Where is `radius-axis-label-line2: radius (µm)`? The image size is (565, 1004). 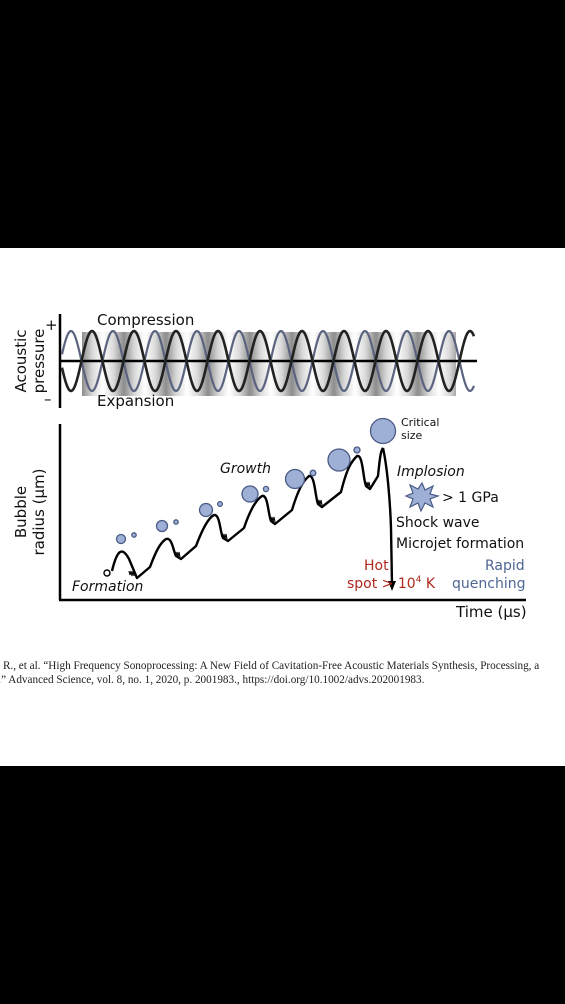 radius-axis-label-line2: radius (µm) is located at coordinates (39, 512).